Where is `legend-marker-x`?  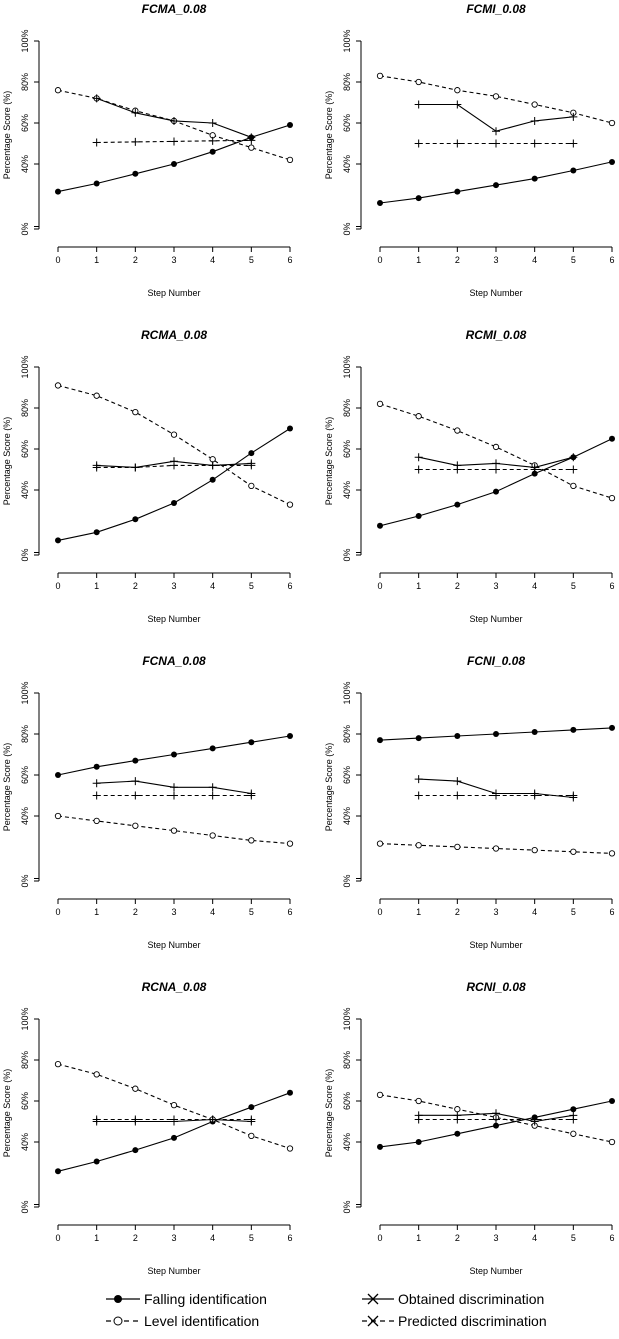
legend-marker-x is located at coordinates (373, 1321).